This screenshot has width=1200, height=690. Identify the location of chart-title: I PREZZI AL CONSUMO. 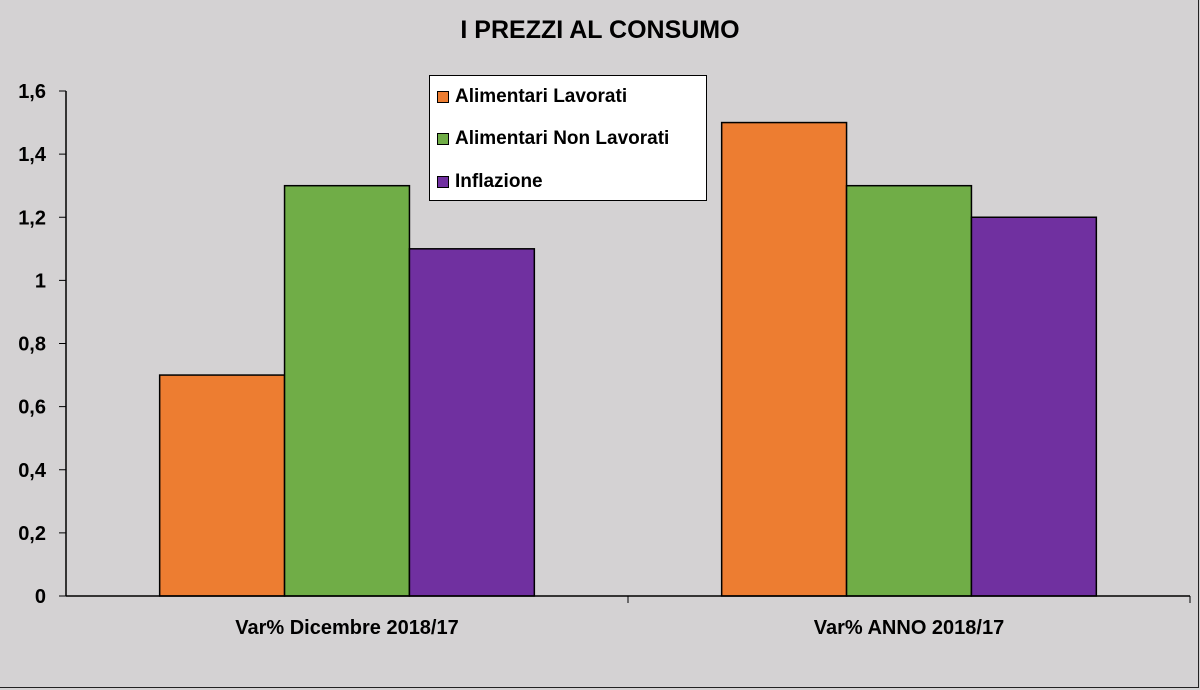
(600, 30).